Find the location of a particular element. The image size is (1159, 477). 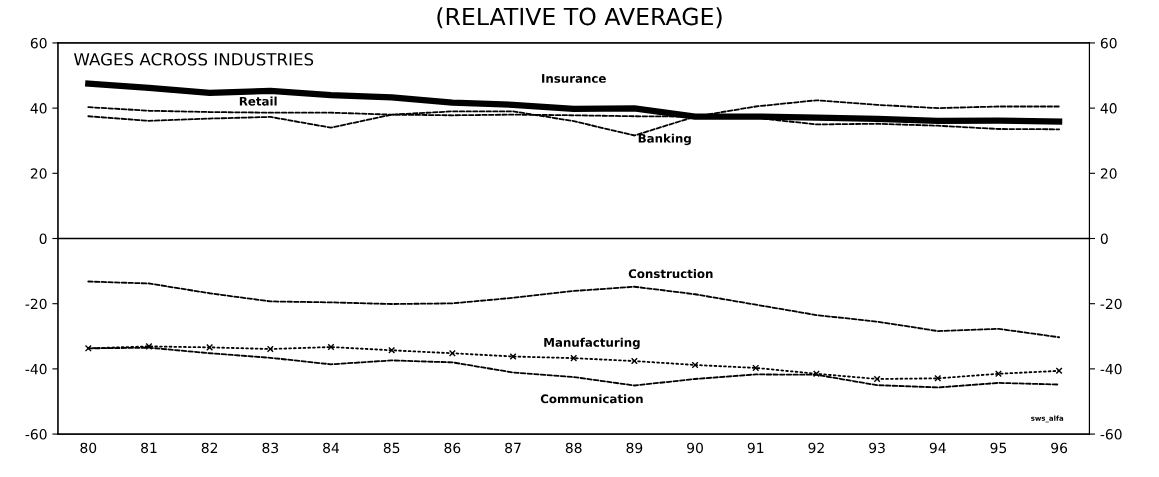

x-tick-label: 86 is located at coordinates (452, 448).